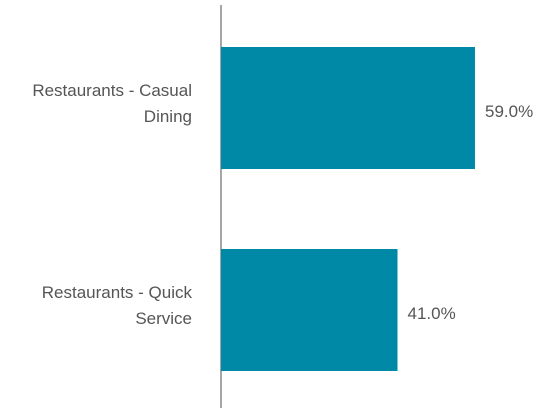 The image size is (540, 408). What do you see at coordinates (112, 103) in the screenshot?
I see `category-label: Restaurants - Casual Dining` at bounding box center [112, 103].